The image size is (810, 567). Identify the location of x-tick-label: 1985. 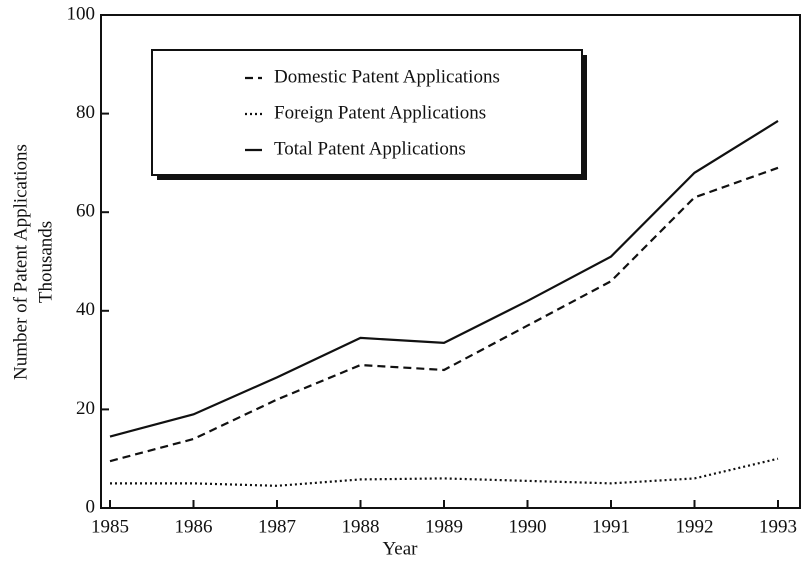
(110, 526).